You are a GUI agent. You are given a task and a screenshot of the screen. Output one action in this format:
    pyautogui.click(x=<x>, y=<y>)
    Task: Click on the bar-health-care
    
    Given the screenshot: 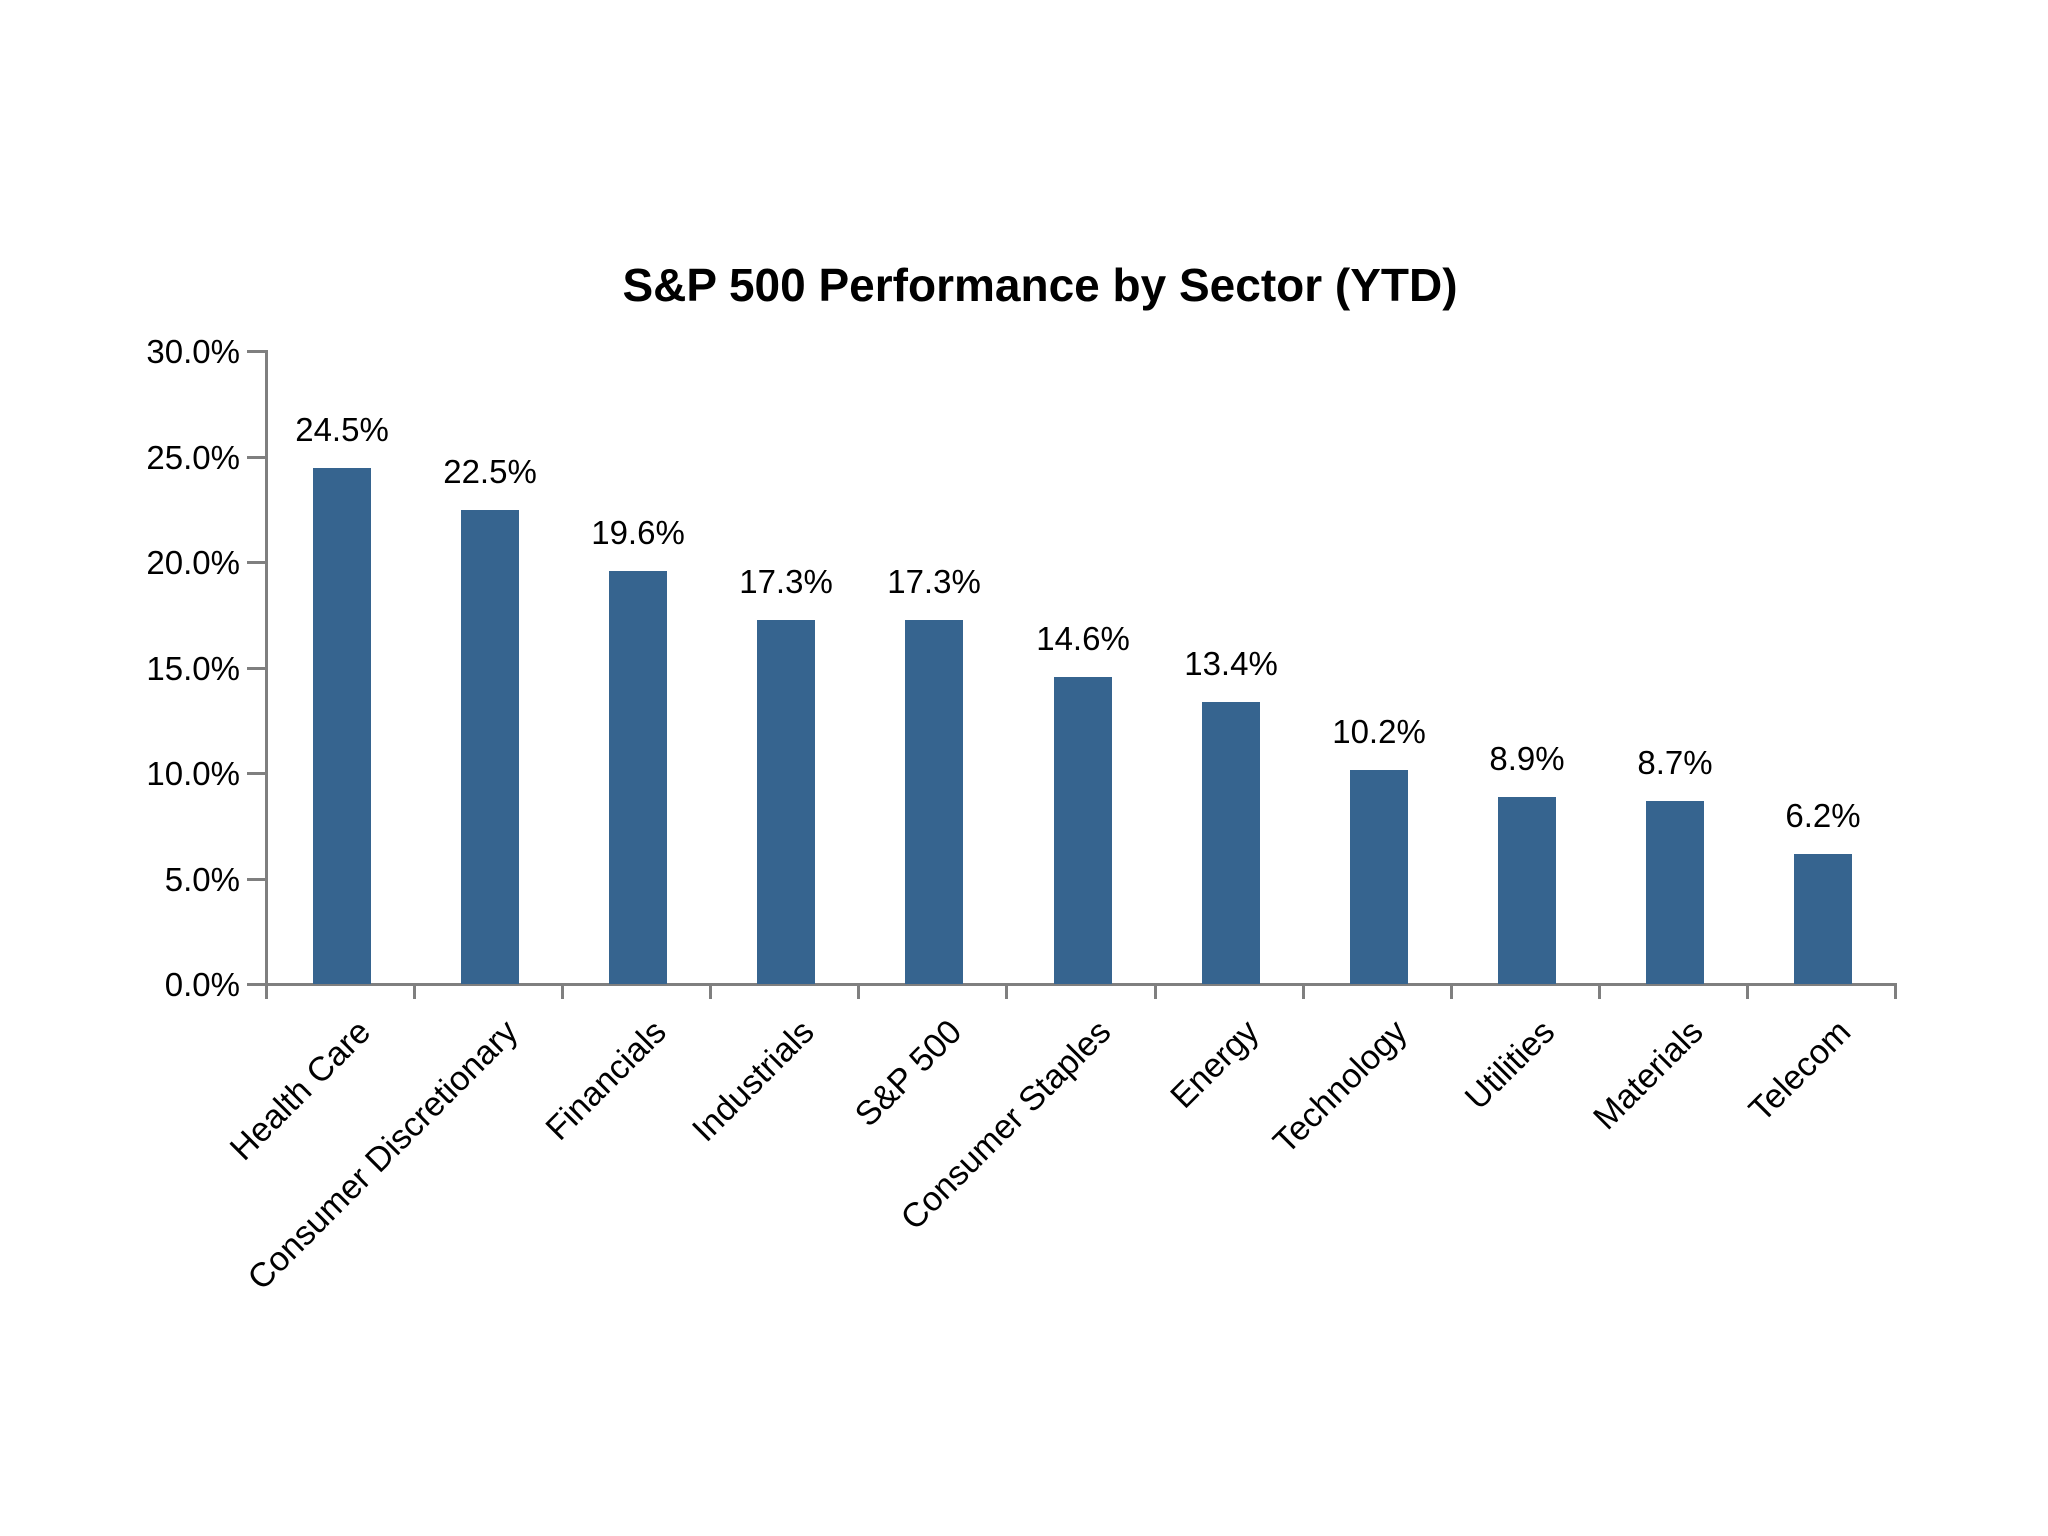 What is the action you would take?
    pyautogui.click(x=342, y=726)
    